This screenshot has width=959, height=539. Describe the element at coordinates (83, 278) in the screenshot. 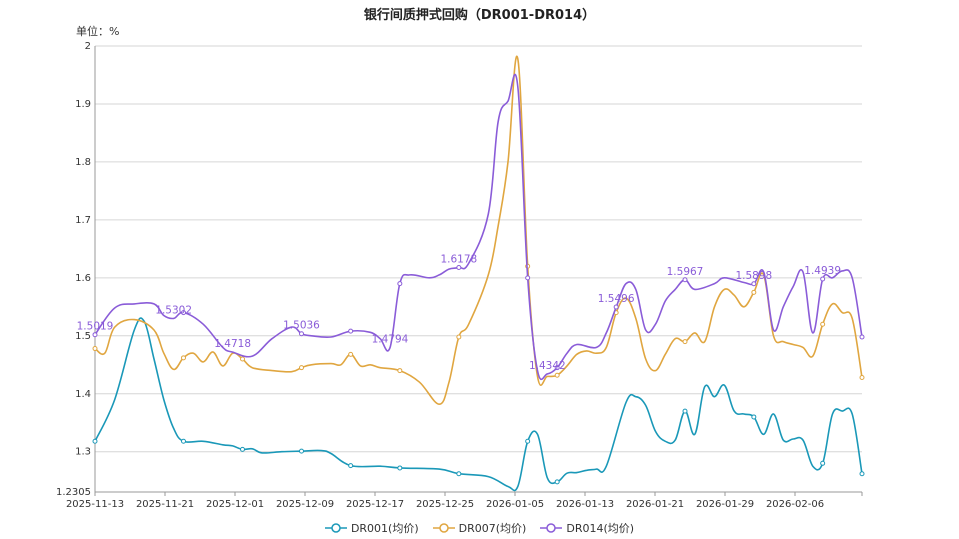

I see `y-tick-label: 1.6` at that location.